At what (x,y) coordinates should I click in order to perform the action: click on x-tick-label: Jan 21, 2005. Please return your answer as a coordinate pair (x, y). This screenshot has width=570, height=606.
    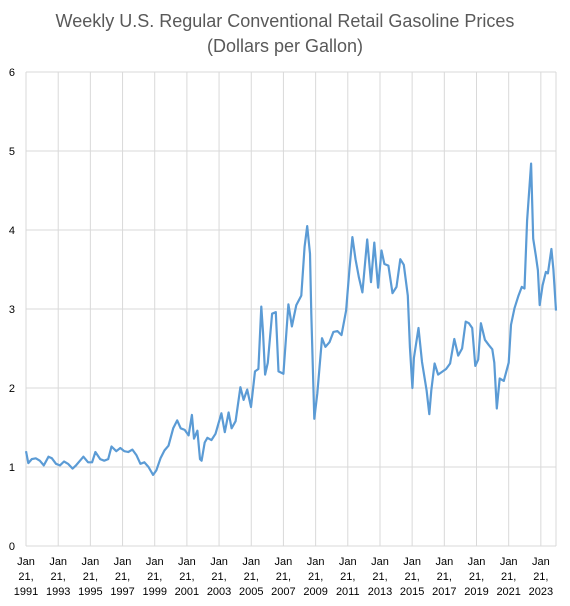
    Looking at the image, I should click on (251, 577).